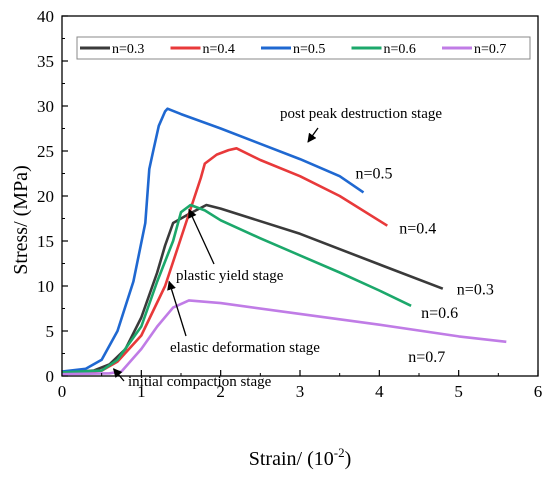 The image size is (550, 480). I want to click on series-end-label: n=0.3, so click(475, 290).